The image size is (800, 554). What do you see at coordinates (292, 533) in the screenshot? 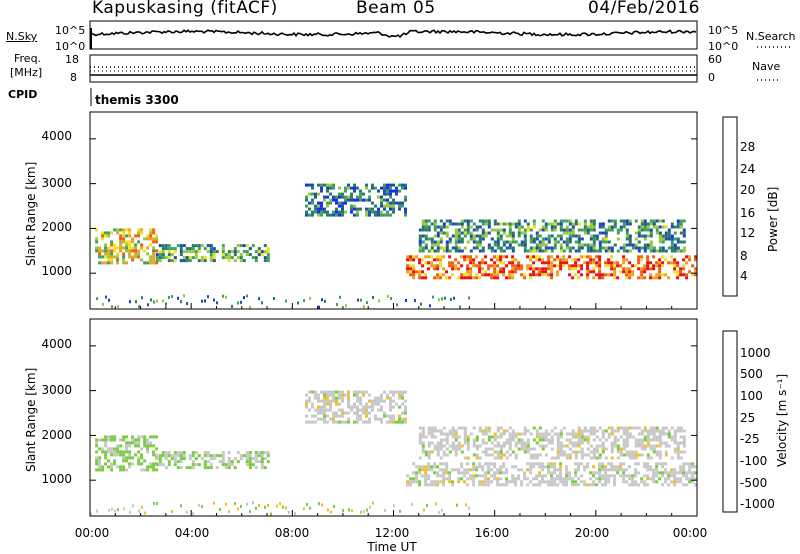
I see `xtick-0800: 08:00` at bounding box center [292, 533].